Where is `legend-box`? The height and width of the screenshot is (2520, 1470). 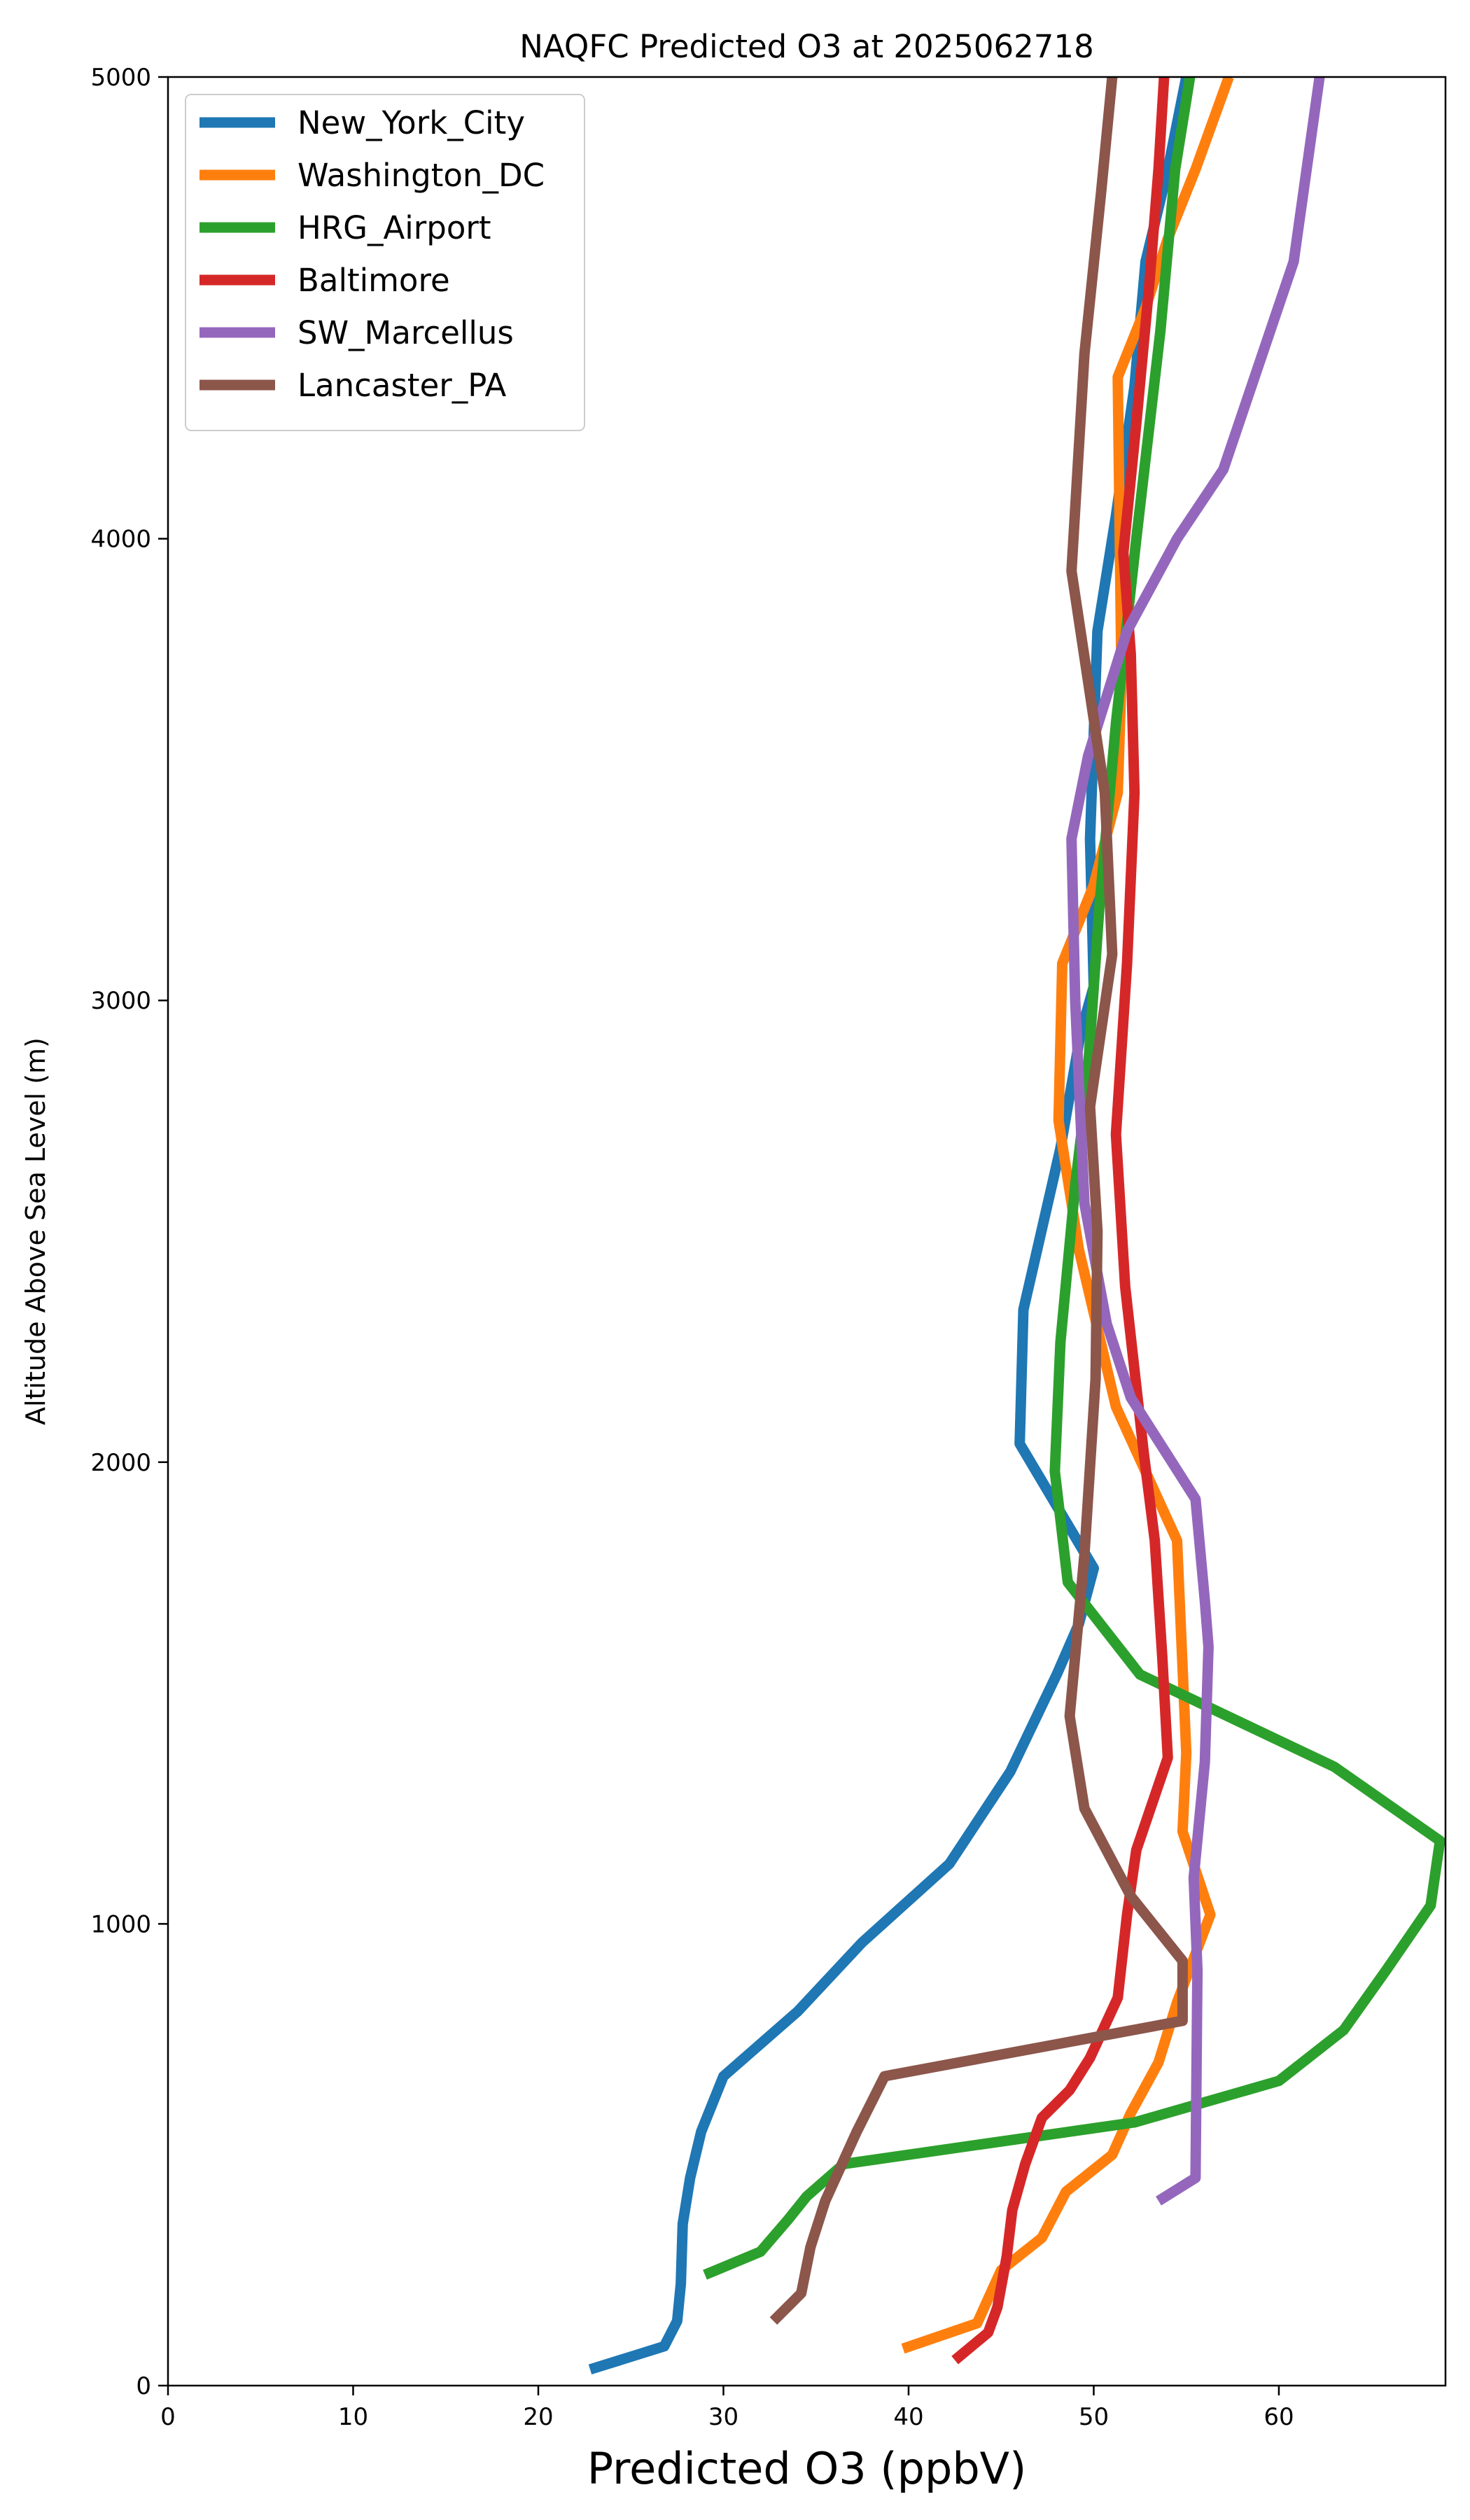
legend-box is located at coordinates (385, 262).